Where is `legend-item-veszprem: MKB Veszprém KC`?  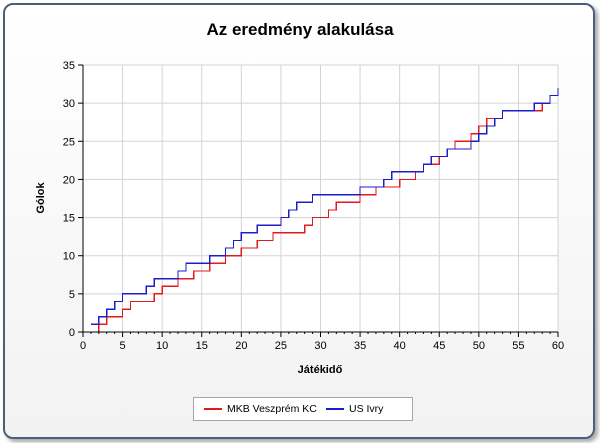
legend-item-veszprem: MKB Veszprém KC is located at coordinates (260, 409).